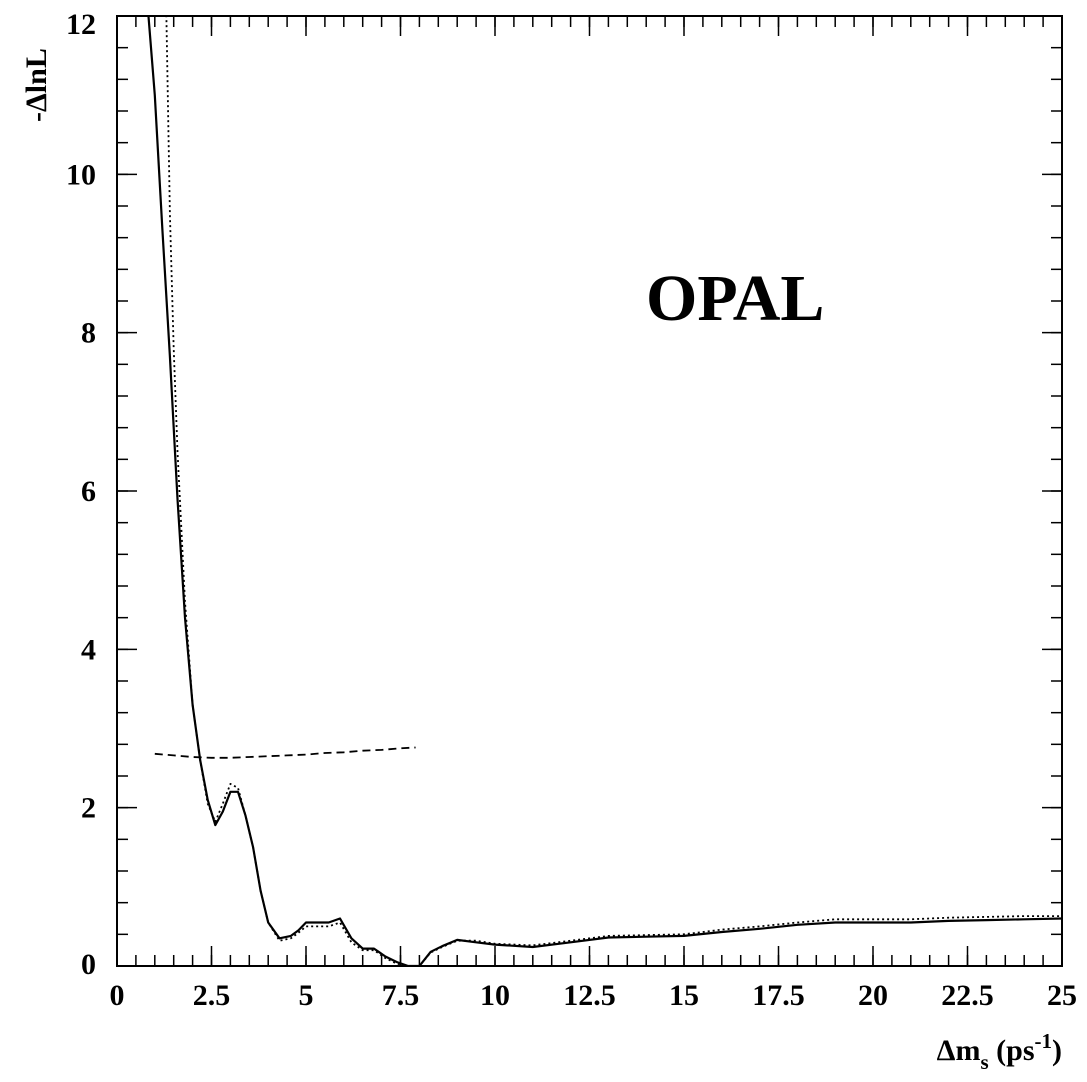 The height and width of the screenshot is (1082, 1087). I want to click on x-tick-label: 25, so click(1062, 995).